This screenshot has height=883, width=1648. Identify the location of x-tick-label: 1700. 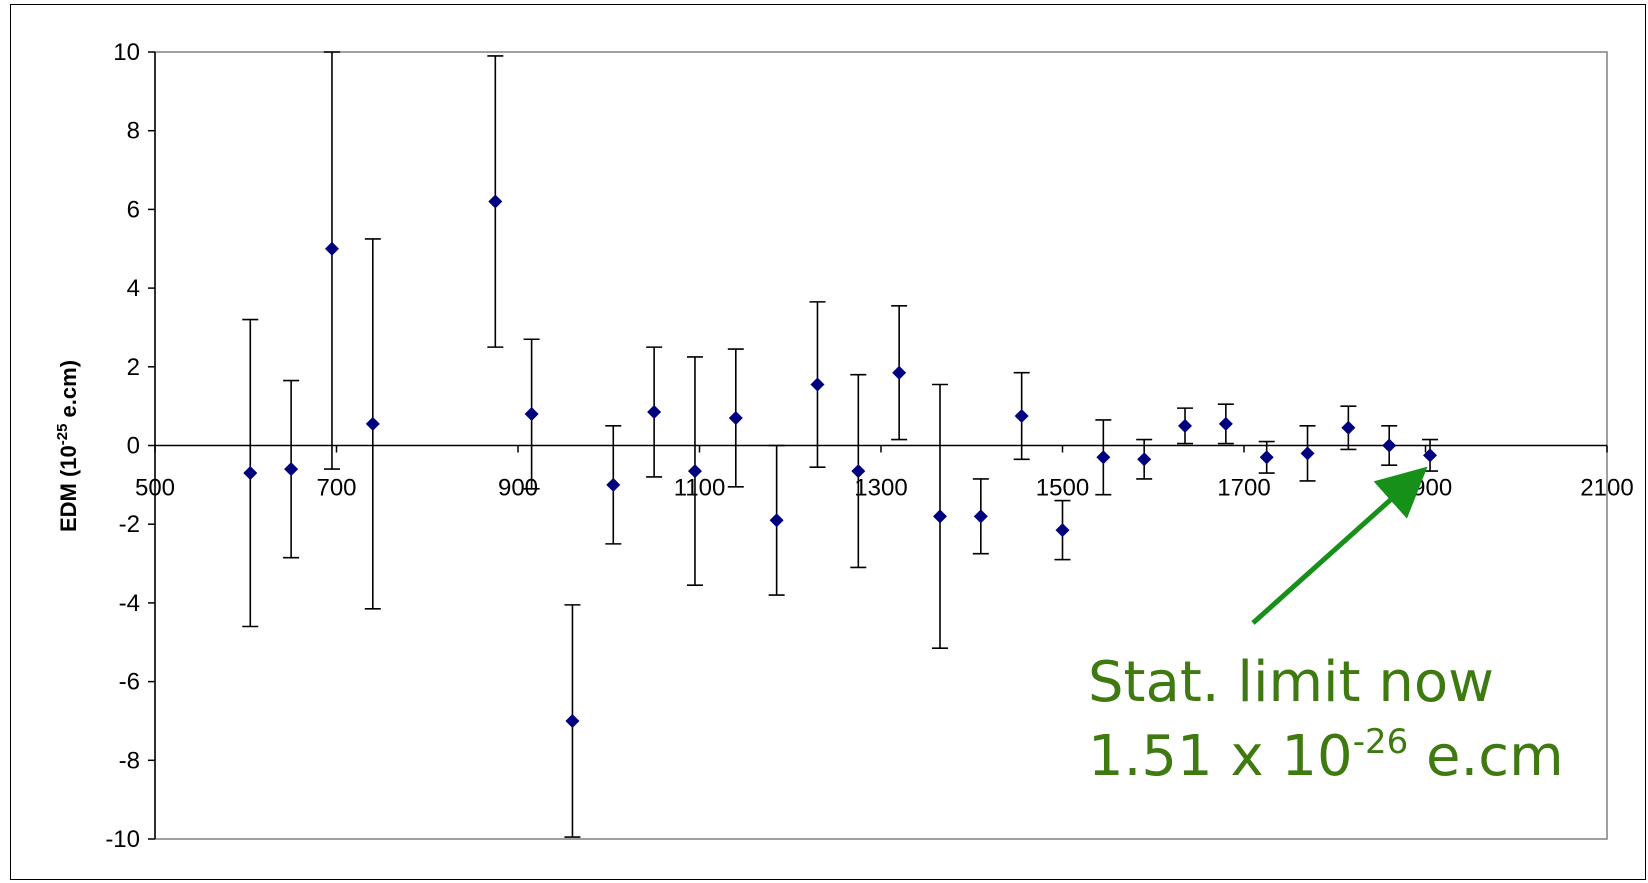
(1243, 488).